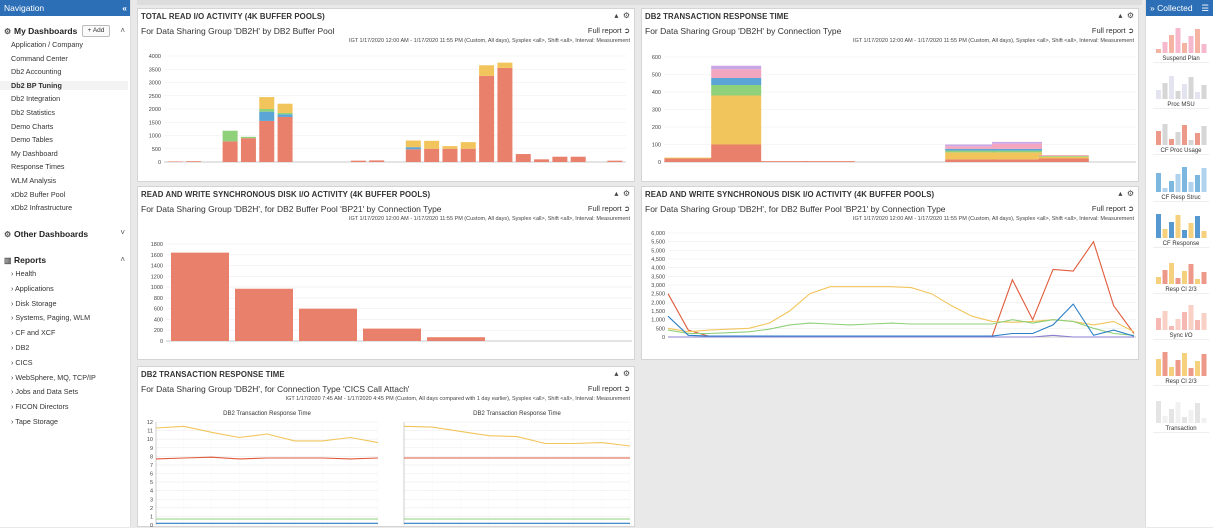  Describe the element at coordinates (1181, 42) in the screenshot. I see `collected-thumbnail: Suspend Plan` at that location.